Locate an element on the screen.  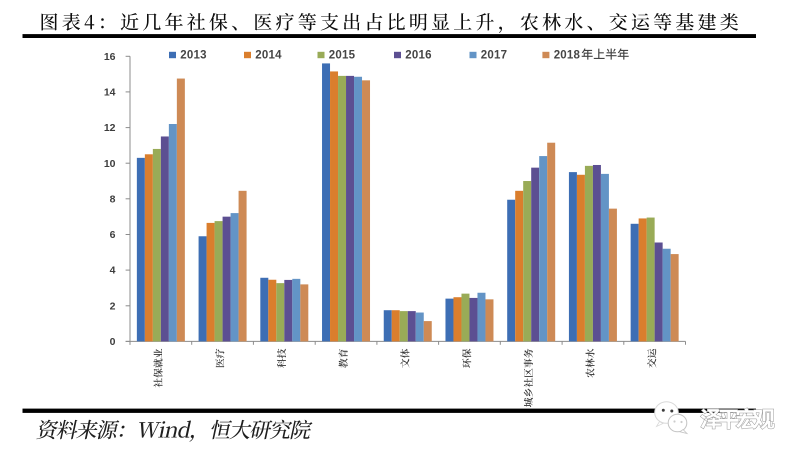
svg-text: 2 is located at coordinates (113, 306).